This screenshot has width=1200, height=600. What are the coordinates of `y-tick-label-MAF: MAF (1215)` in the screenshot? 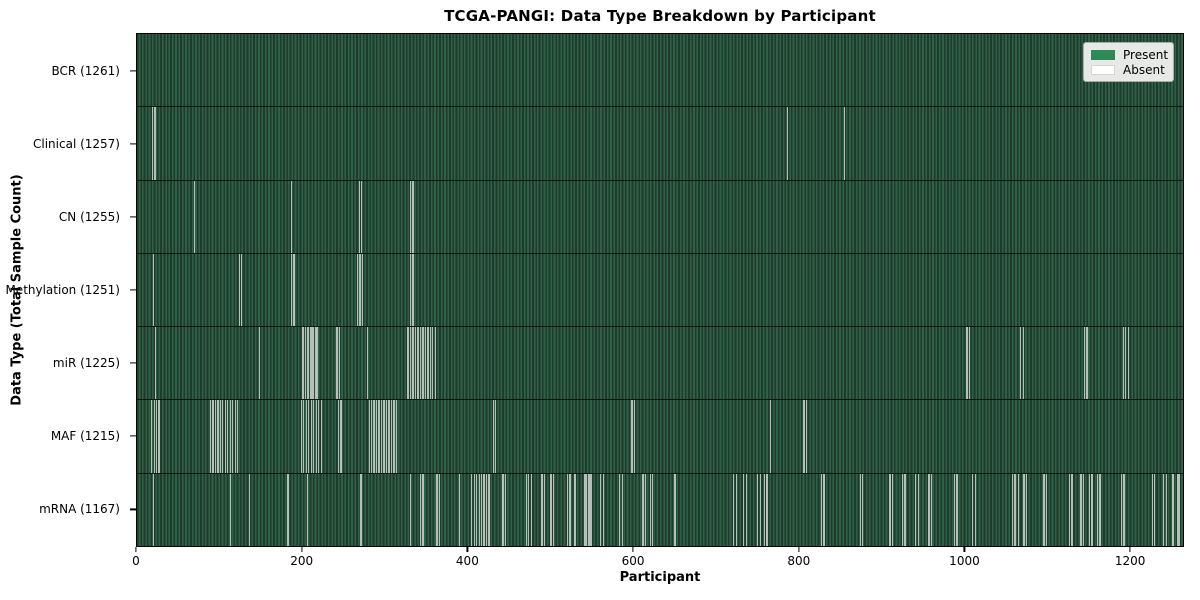 It's located at (85, 436).